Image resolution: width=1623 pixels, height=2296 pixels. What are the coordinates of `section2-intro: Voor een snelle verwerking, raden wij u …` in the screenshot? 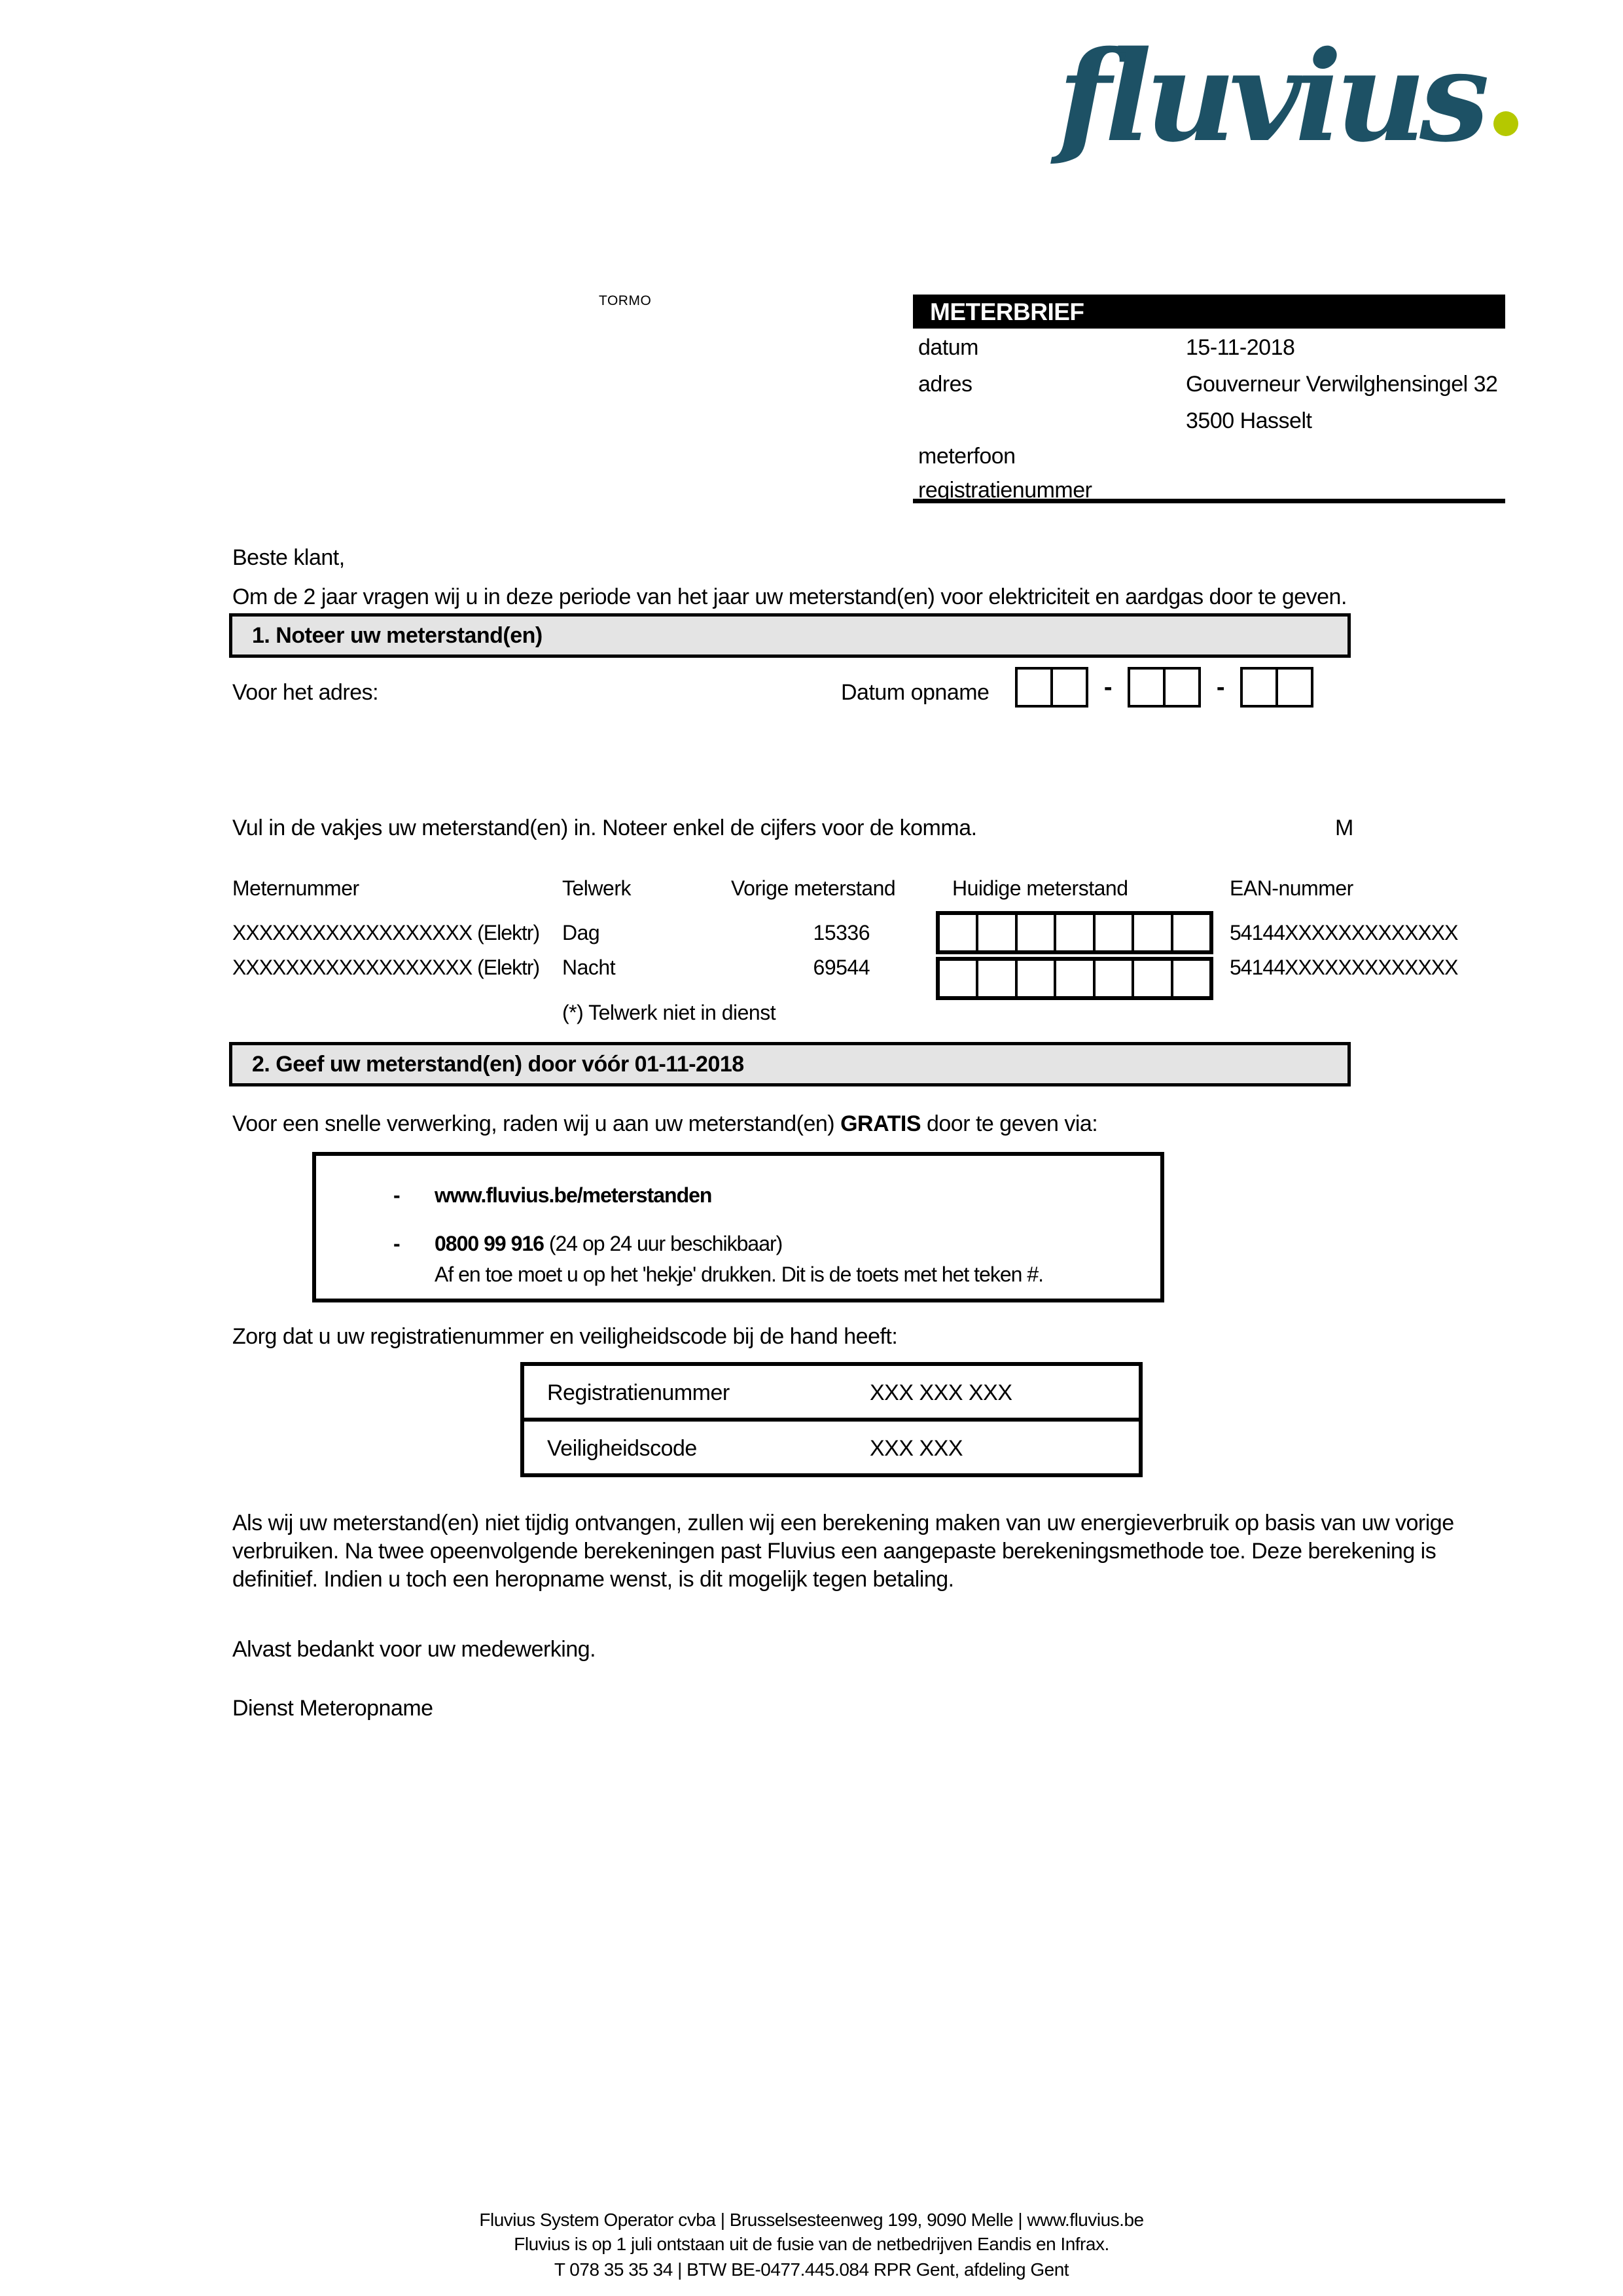 It's located at (665, 1123).